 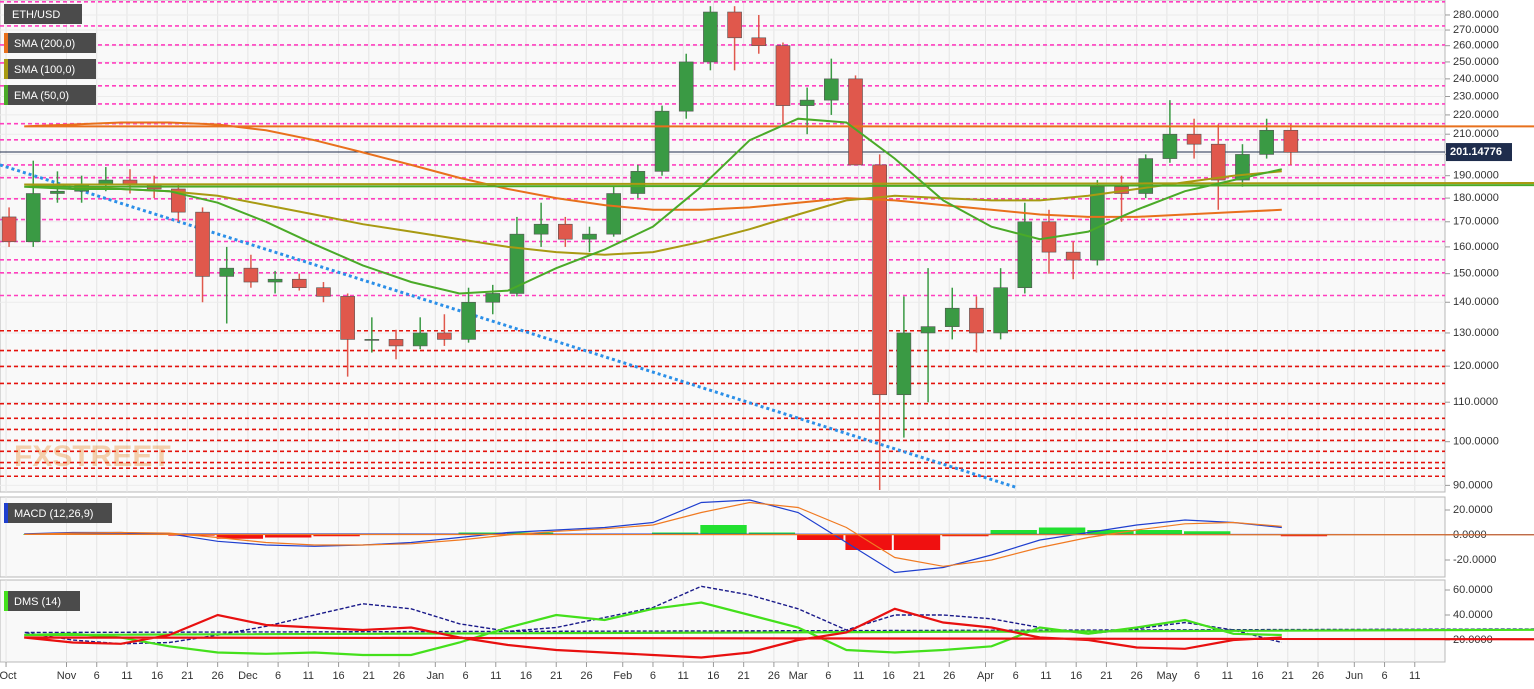 What do you see at coordinates (92, 456) in the screenshot?
I see `watermark: FXSTREET` at bounding box center [92, 456].